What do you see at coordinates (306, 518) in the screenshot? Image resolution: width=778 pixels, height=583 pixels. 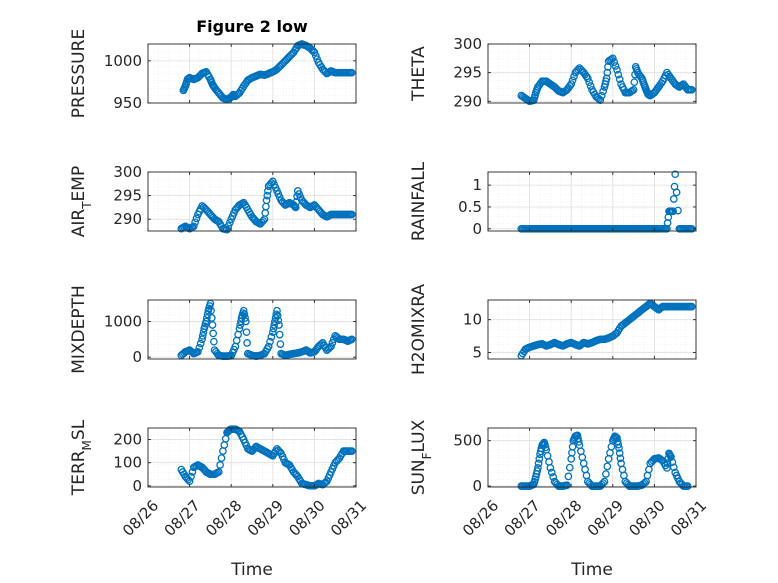 I see `x-tick-label: 08/30` at bounding box center [306, 518].